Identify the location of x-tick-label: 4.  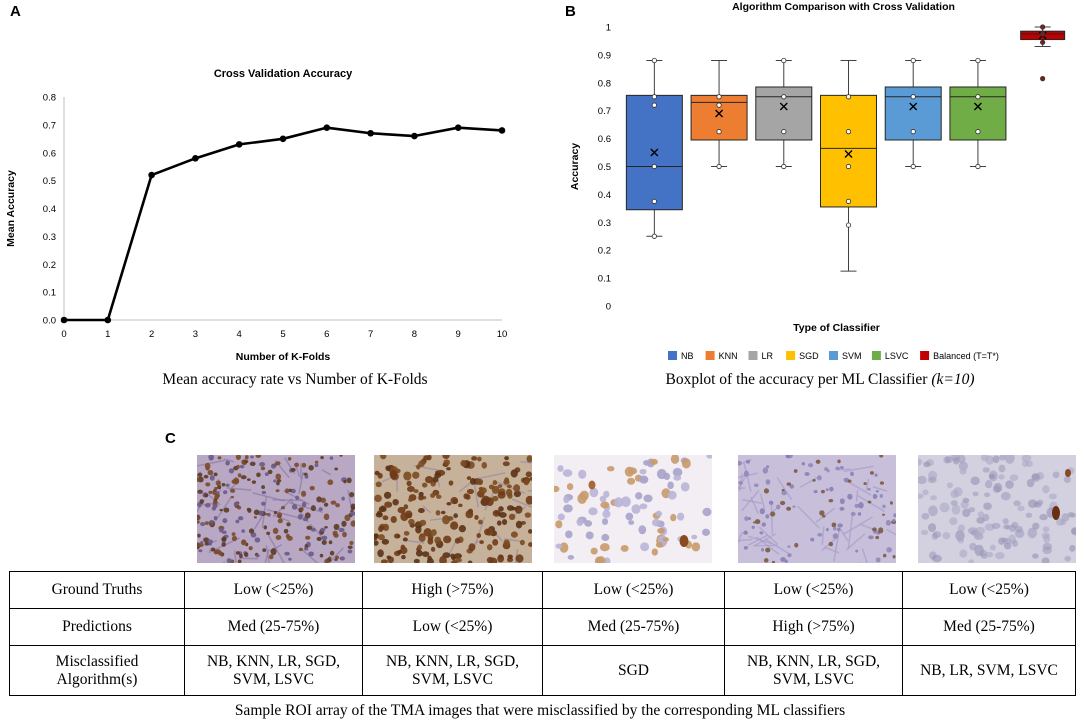
(239, 334).